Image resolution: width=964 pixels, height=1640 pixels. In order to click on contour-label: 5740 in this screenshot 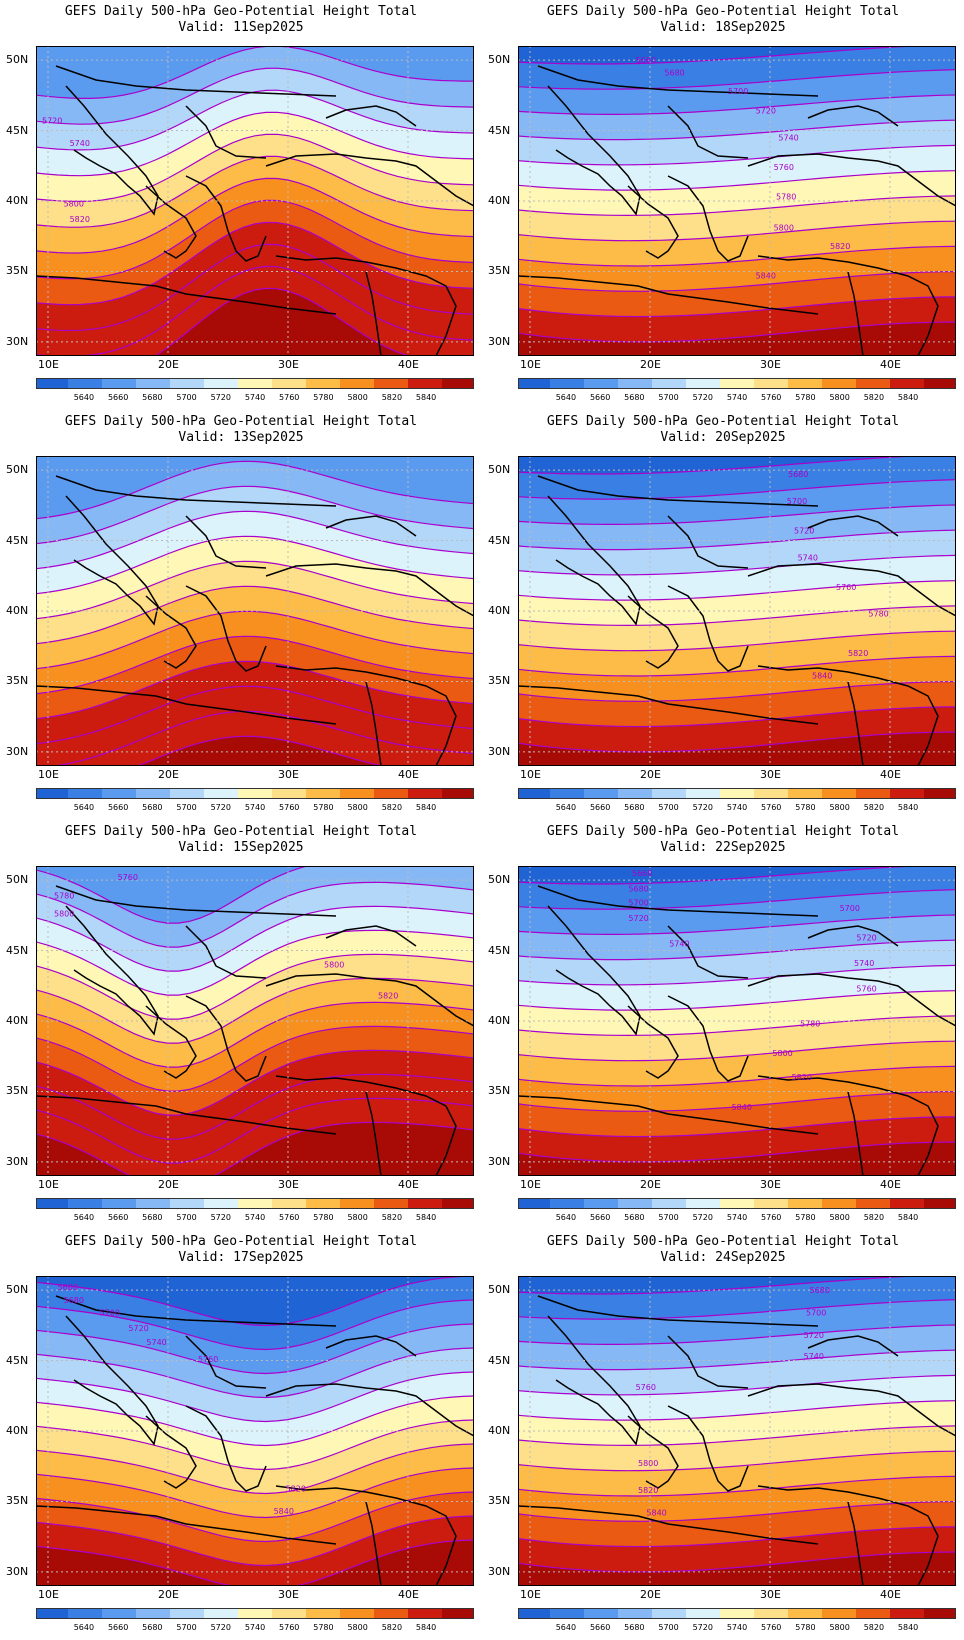, I will do `click(814, 1356)`.